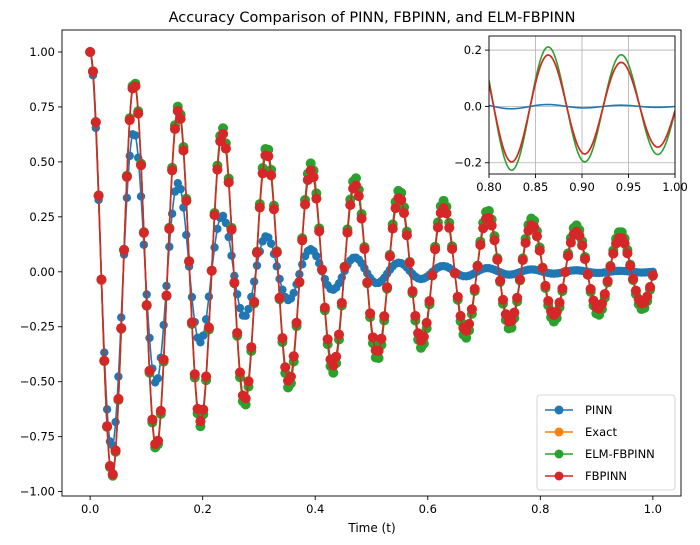 Image resolution: width=700 pixels, height=545 pixels. I want to click on inset-series-group, so click(582, 109).